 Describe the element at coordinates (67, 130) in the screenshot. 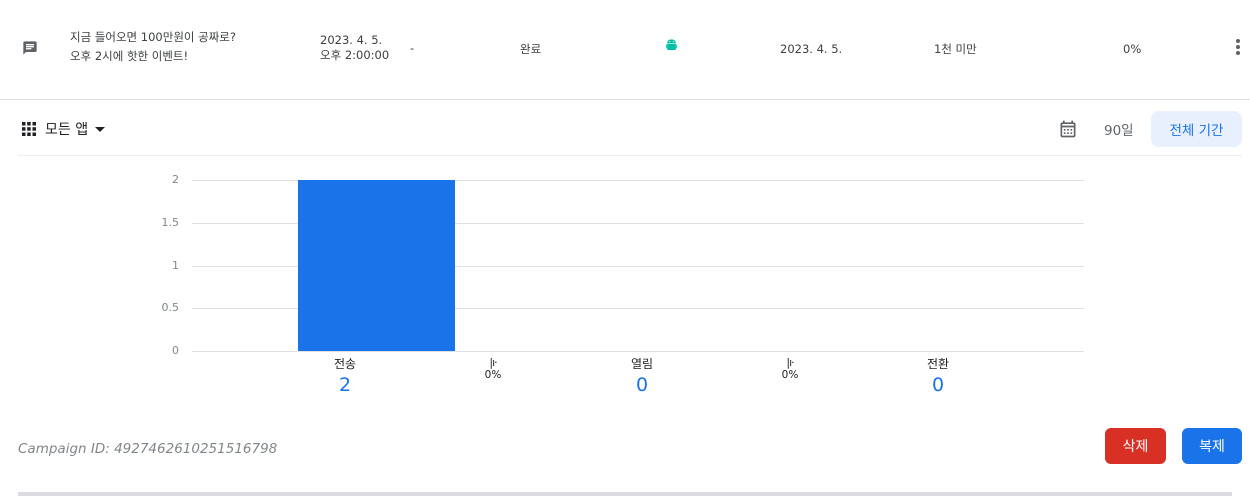

I see `app-selector-label: 모든 앱` at that location.